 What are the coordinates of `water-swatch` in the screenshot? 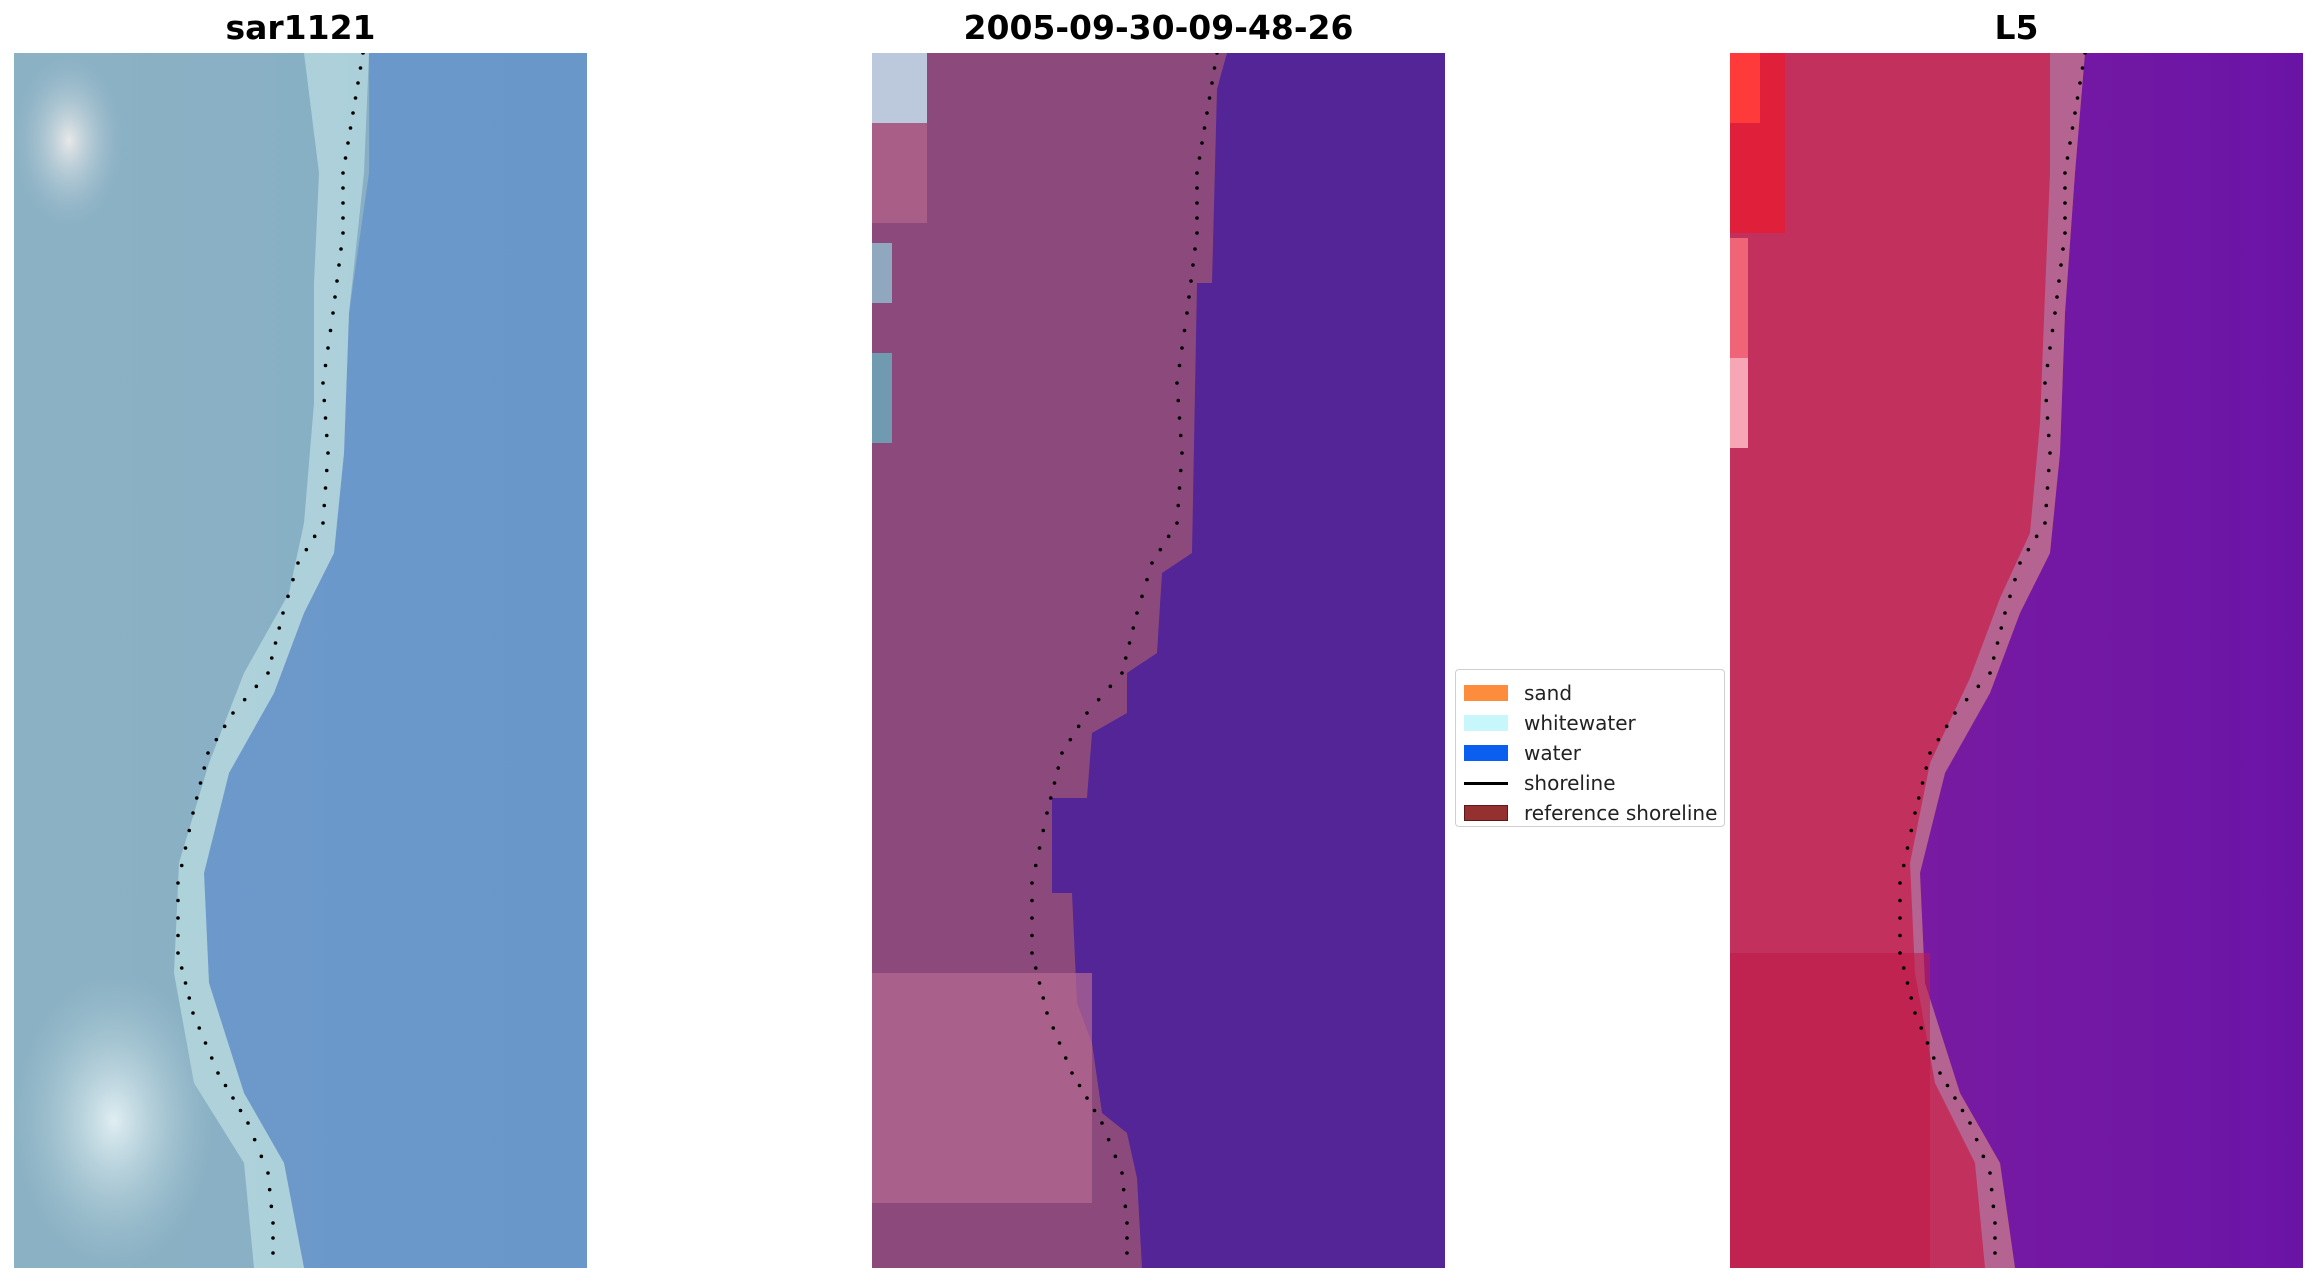 It's located at (1486, 753).